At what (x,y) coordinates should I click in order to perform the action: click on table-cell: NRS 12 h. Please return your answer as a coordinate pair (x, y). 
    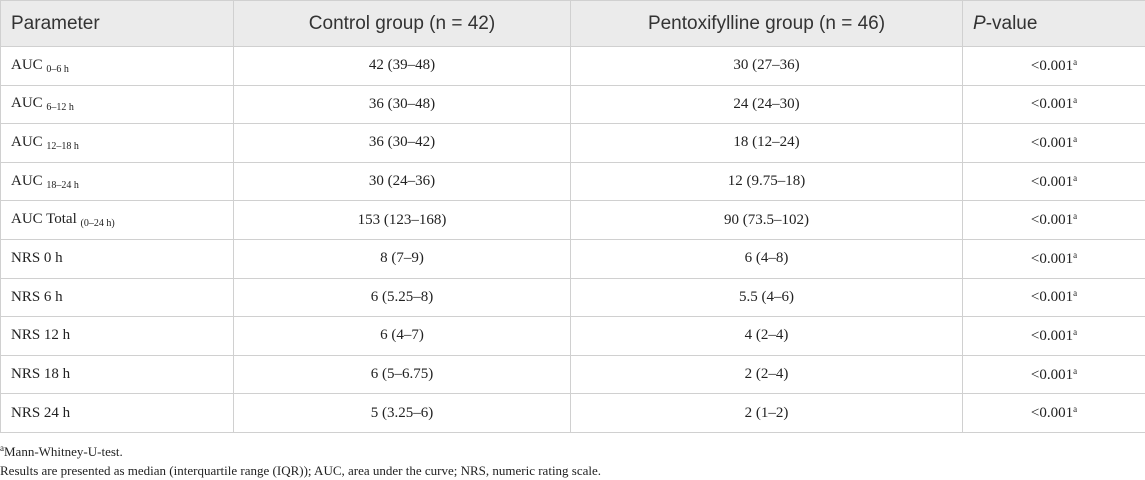
    Looking at the image, I should click on (117, 336).